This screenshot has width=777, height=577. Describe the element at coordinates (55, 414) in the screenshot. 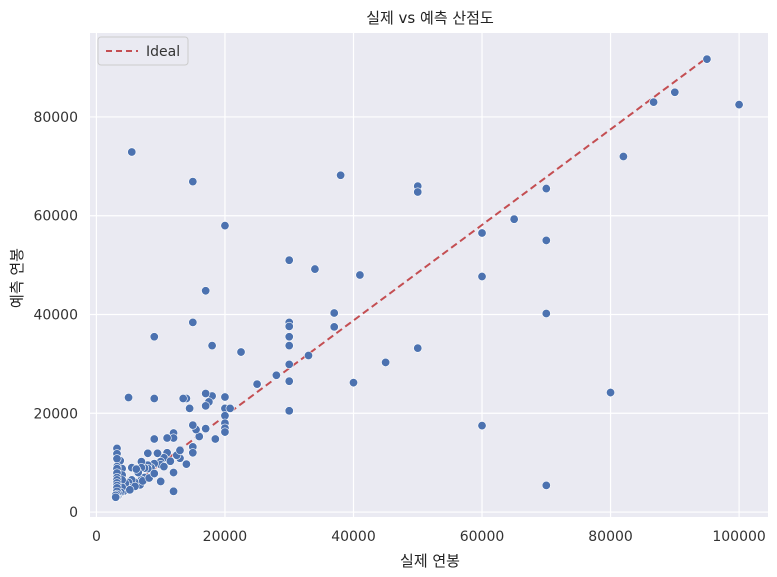

I see `y-tick-label: 20000` at that location.